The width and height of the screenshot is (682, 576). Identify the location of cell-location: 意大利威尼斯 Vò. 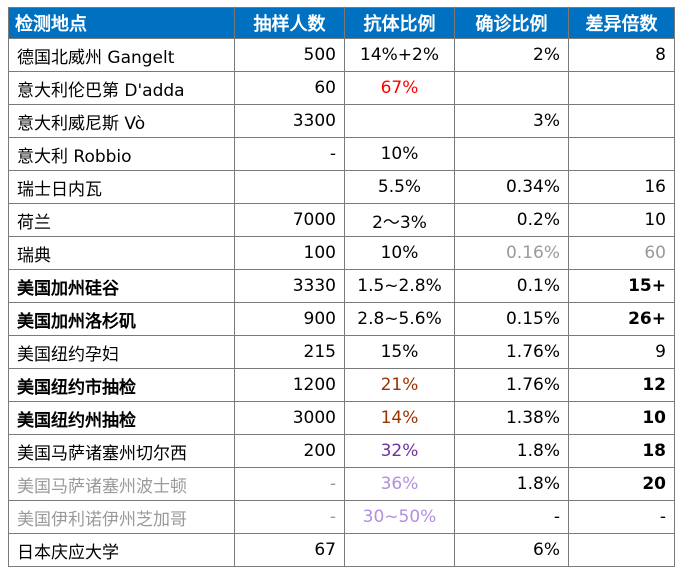
(121, 121).